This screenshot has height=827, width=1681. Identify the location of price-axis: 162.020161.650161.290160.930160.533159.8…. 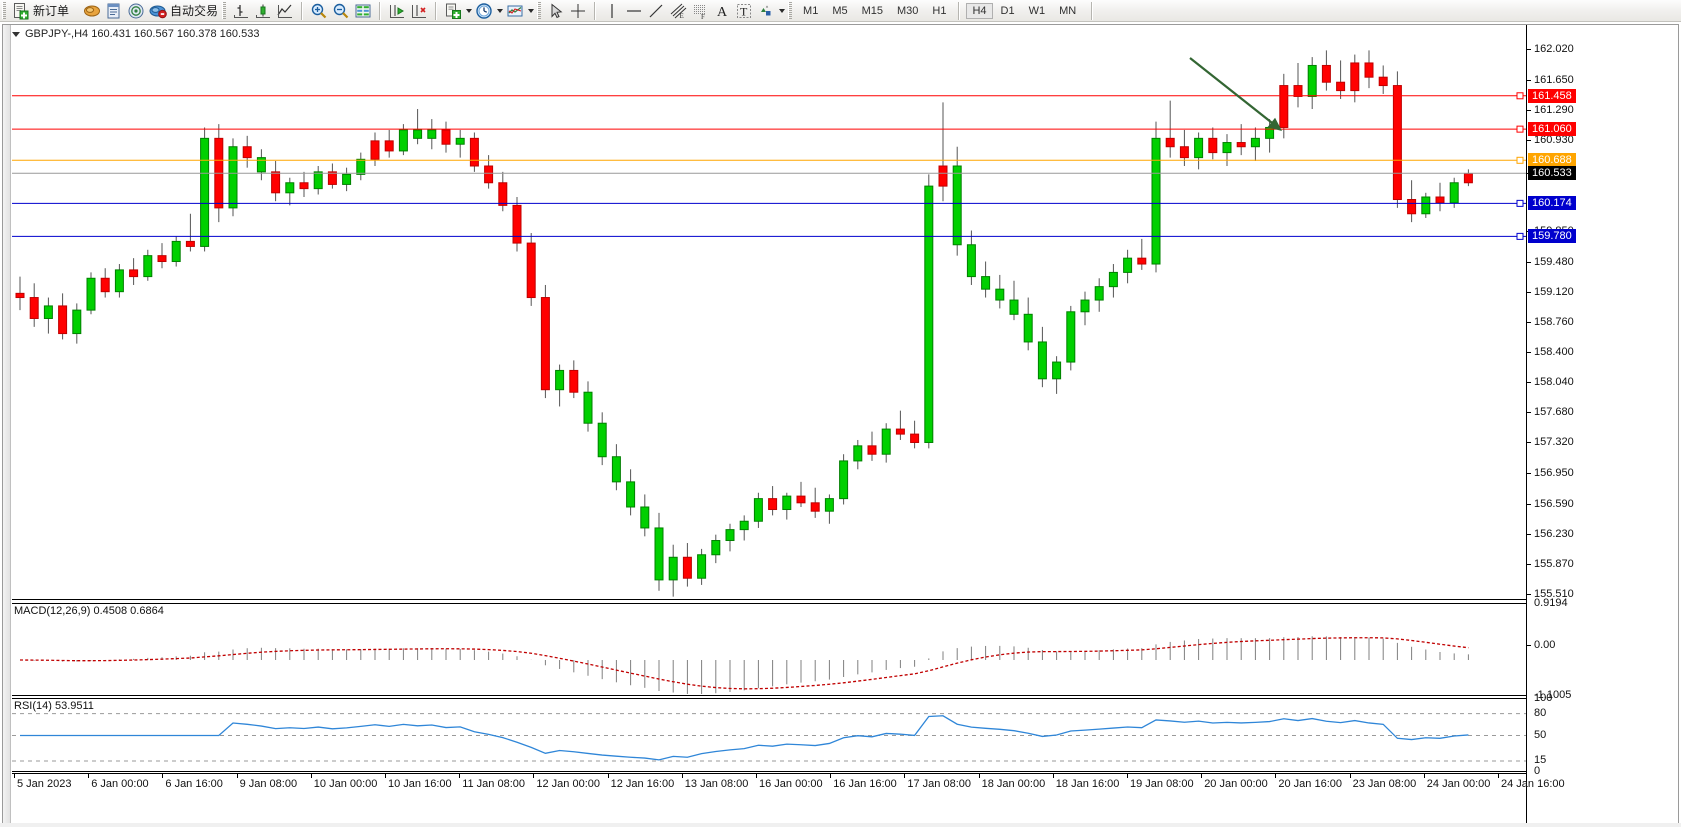
(1602, 424).